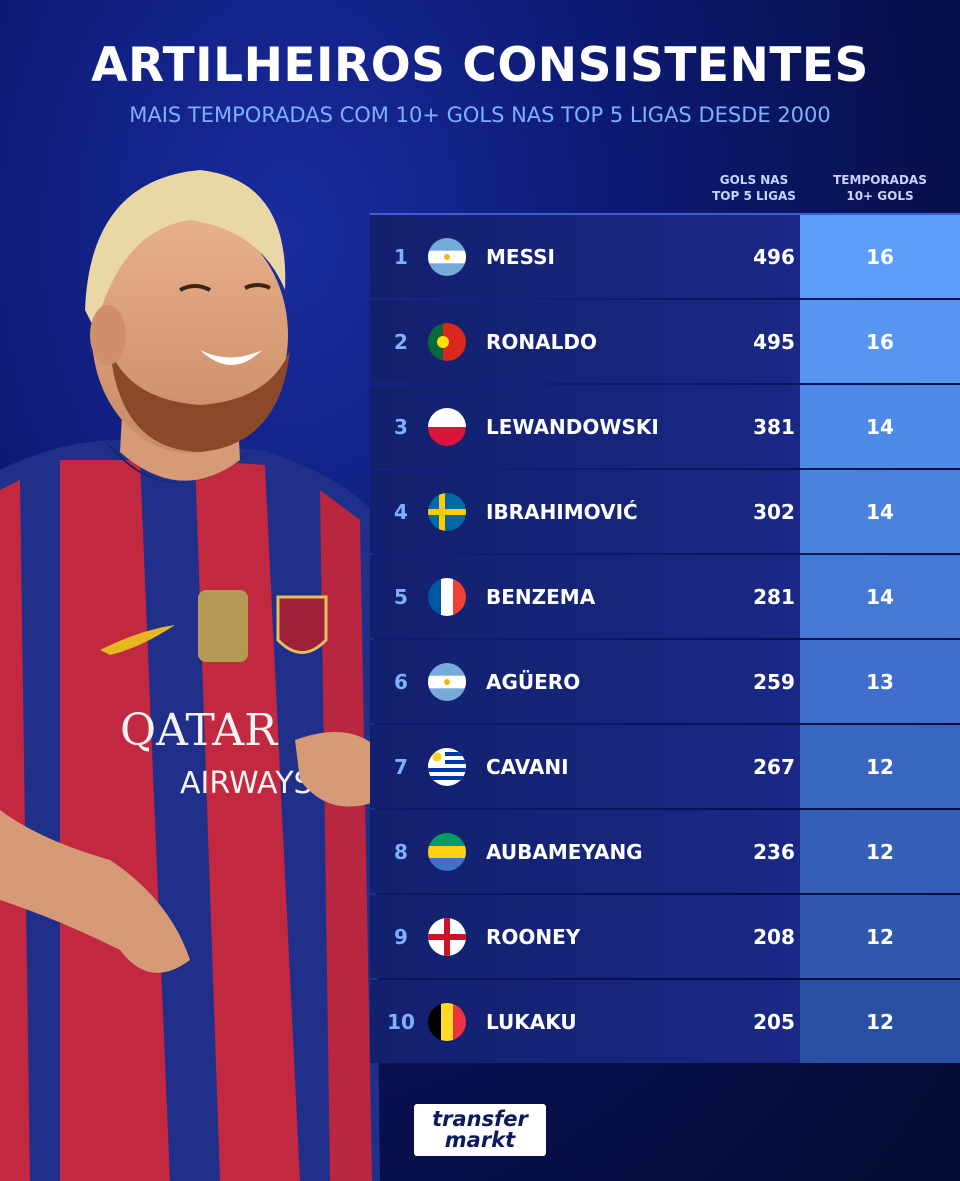 Image resolution: width=960 pixels, height=1181 pixels. What do you see at coordinates (665, 341) in the screenshot?
I see `table-row: 2 RONALDO 495 16` at bounding box center [665, 341].